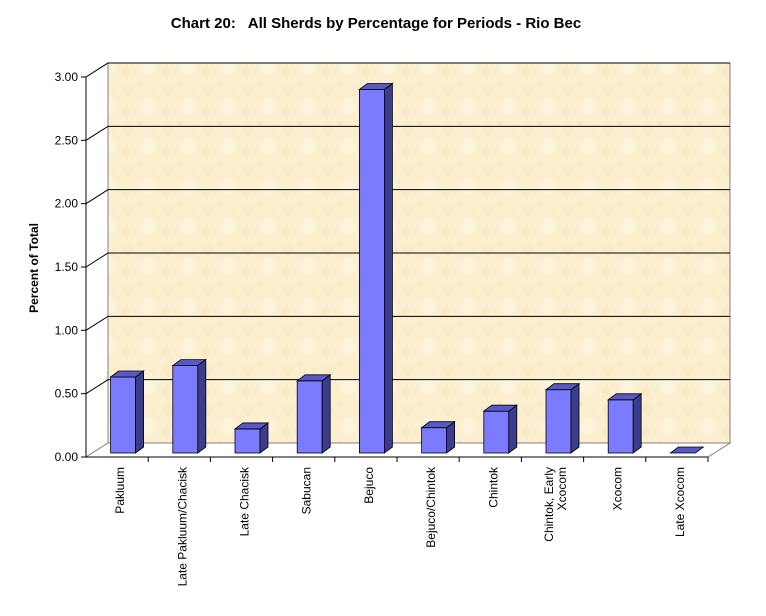 The height and width of the screenshot is (616, 766). What do you see at coordinates (67, 330) in the screenshot?
I see `y-tick-label: 1.00` at bounding box center [67, 330].